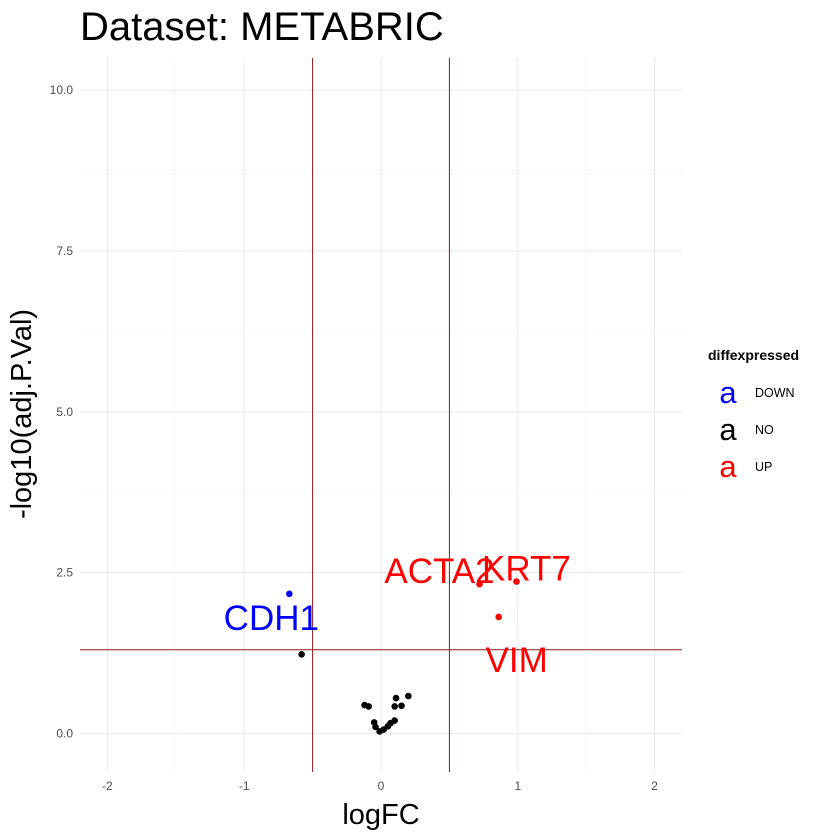 Image resolution: width=840 pixels, height=840 pixels. Describe the element at coordinates (403, 656) in the screenshot. I see `data-points` at that location.